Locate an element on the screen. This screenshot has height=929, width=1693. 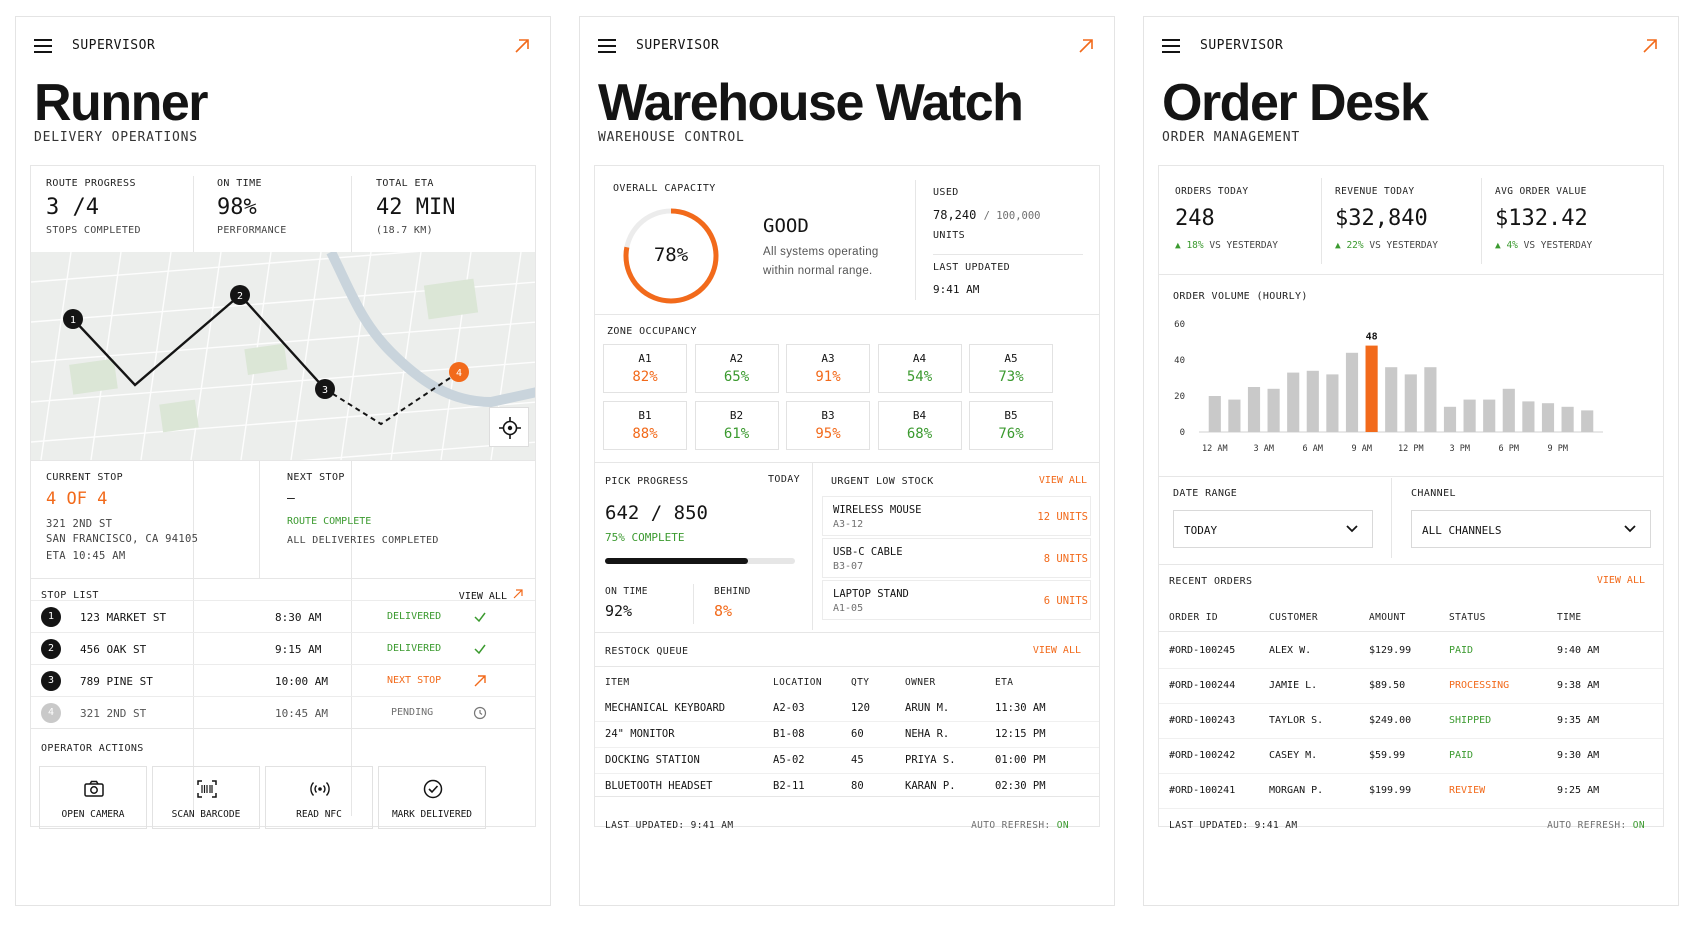
restock-cell: PRIYA S. is located at coordinates (930, 760).